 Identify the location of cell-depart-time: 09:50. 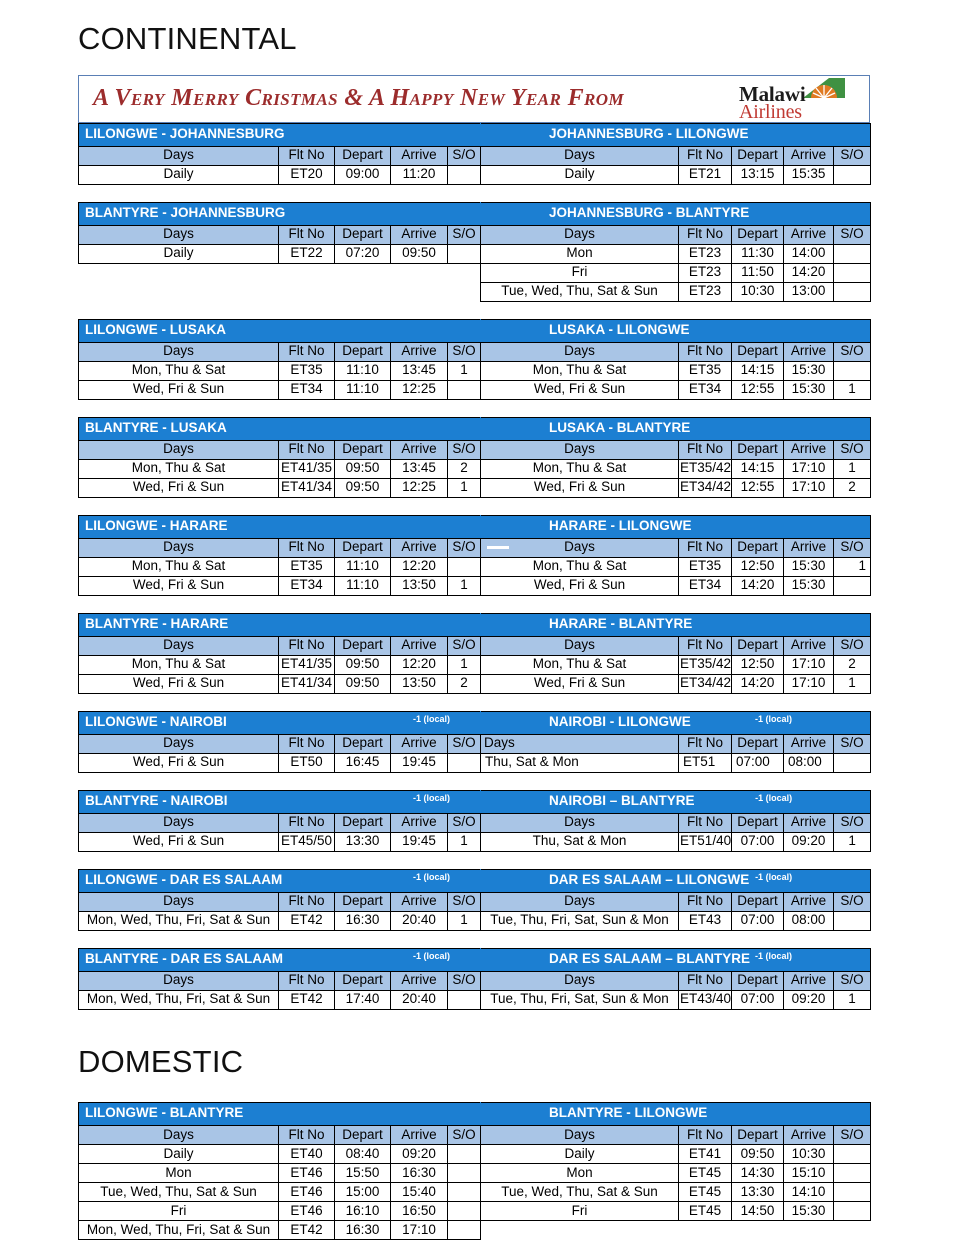
(362, 468).